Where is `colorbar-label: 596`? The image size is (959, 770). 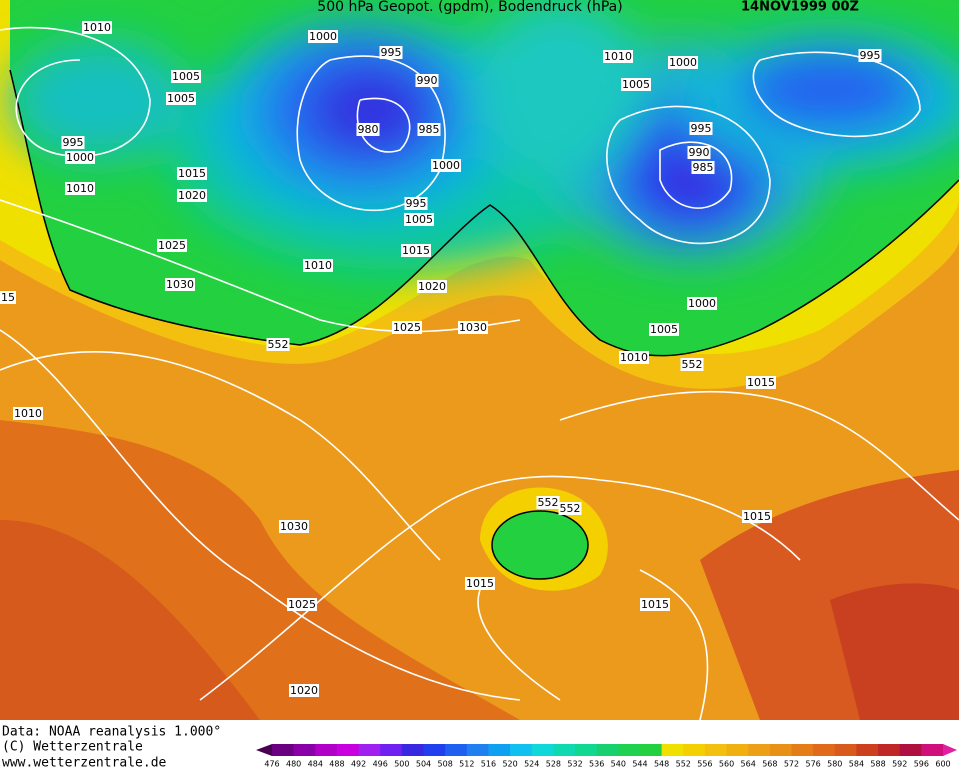
colorbar-label: 596 is located at coordinates (921, 764).